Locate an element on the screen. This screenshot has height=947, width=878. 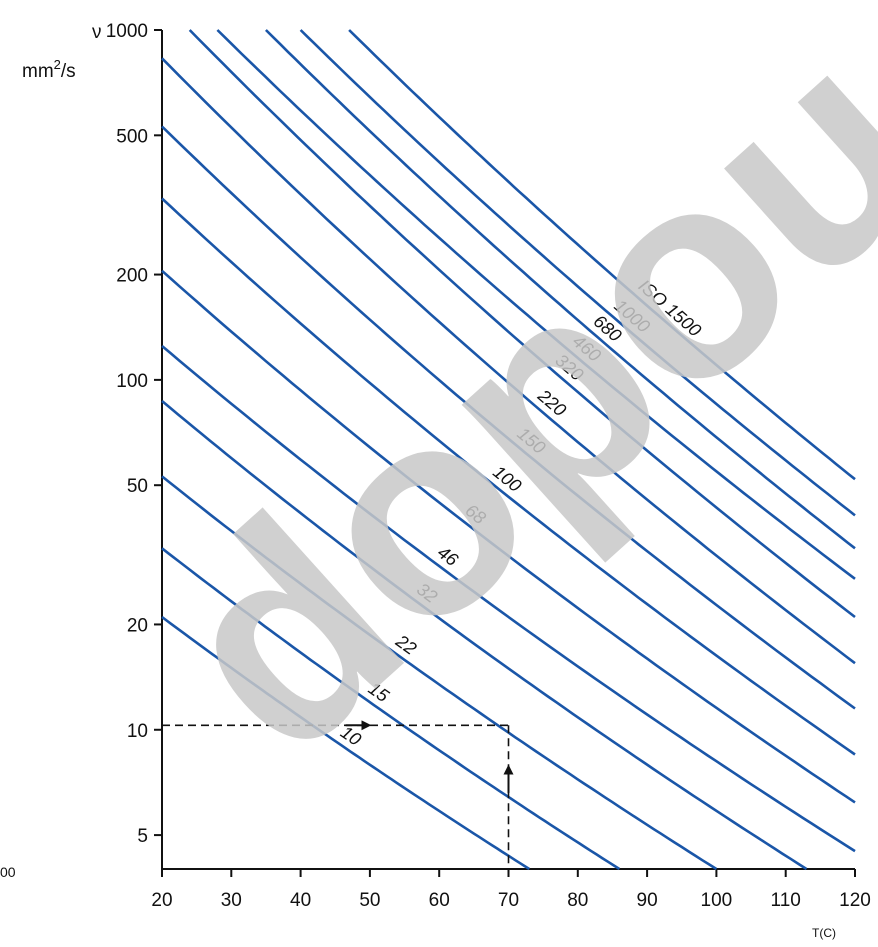
x-tick-label: 110 is located at coordinates (786, 900).